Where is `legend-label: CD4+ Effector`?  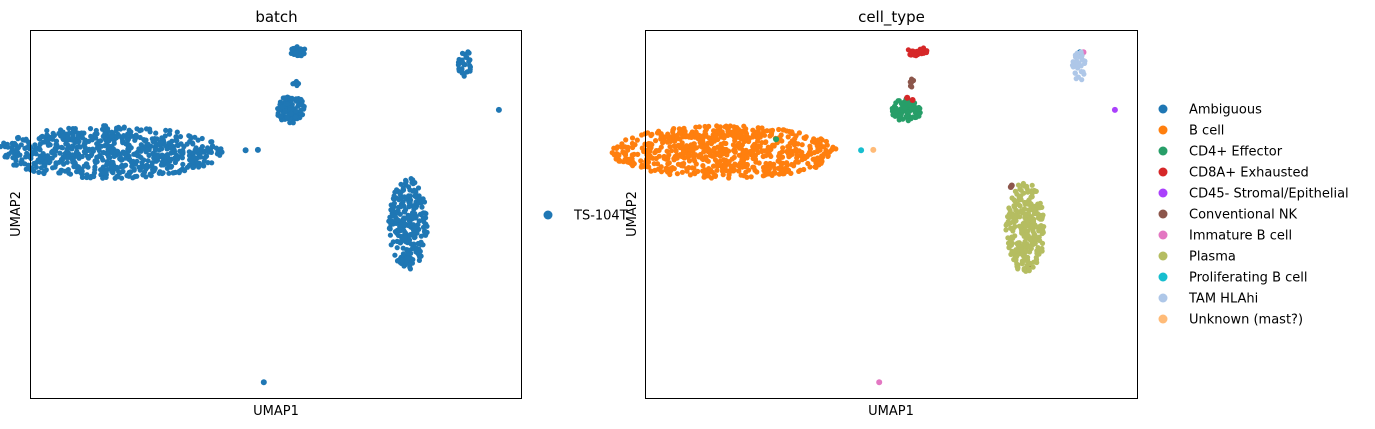 legend-label: CD4+ Effector is located at coordinates (1236, 152).